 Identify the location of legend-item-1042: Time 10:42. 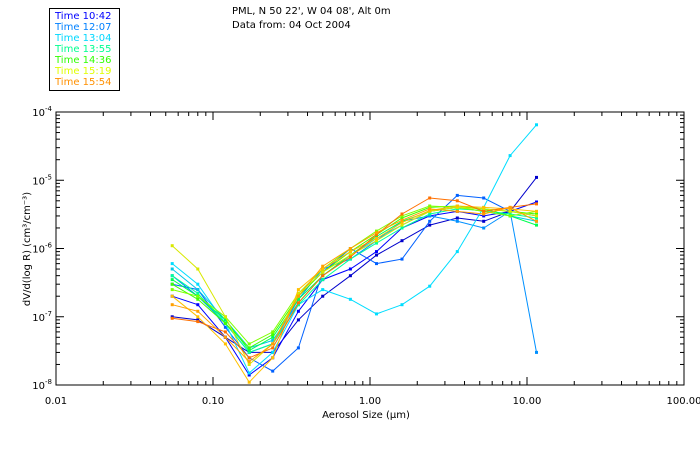
(83, 16).